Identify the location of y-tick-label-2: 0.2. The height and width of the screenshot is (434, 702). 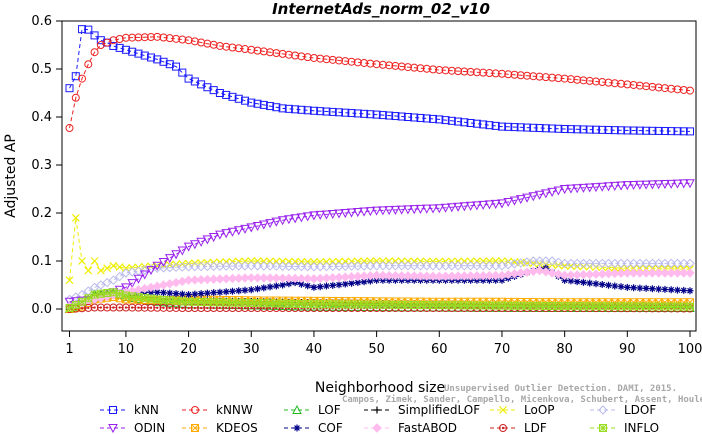
(41, 213).